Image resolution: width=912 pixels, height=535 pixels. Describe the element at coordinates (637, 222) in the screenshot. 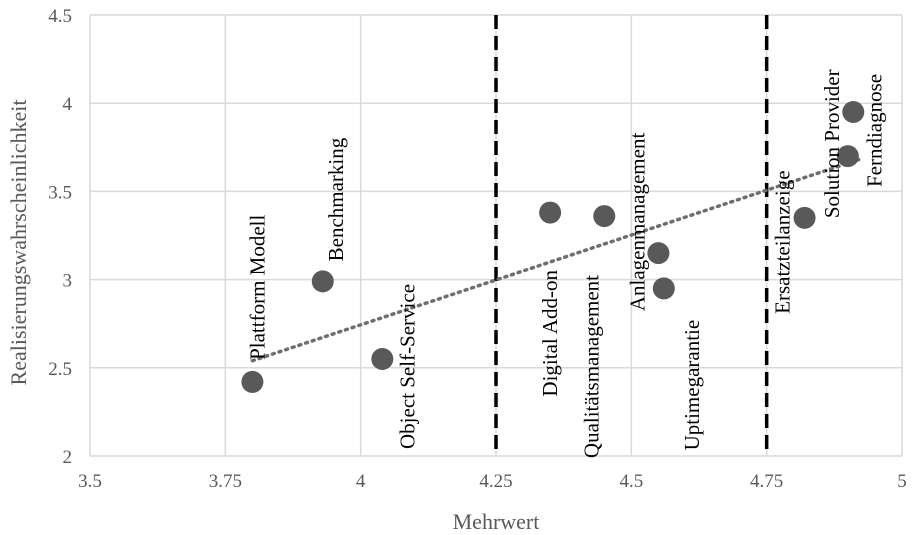

I see `point-label: Anlagenmanagement` at that location.